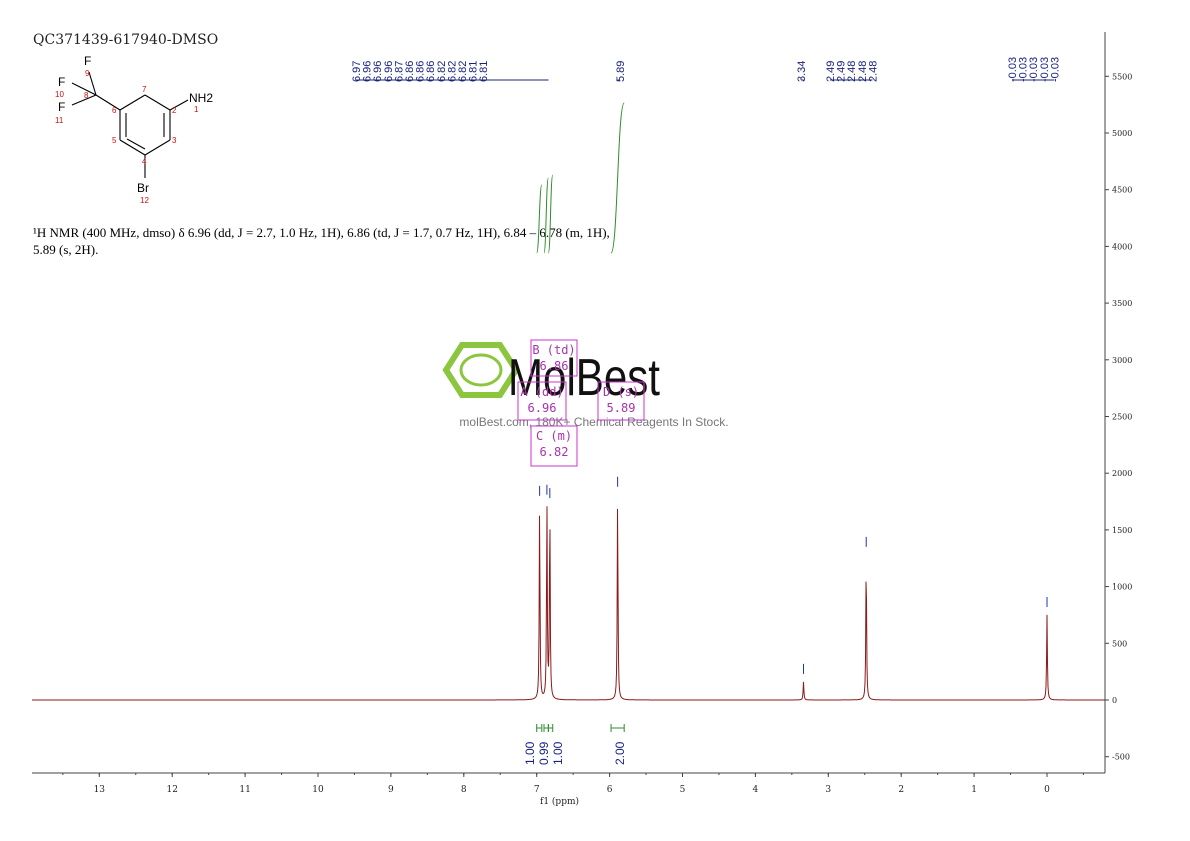  What do you see at coordinates (621, 392) in the screenshot?
I see `multiplet-label: D (s)` at bounding box center [621, 392].